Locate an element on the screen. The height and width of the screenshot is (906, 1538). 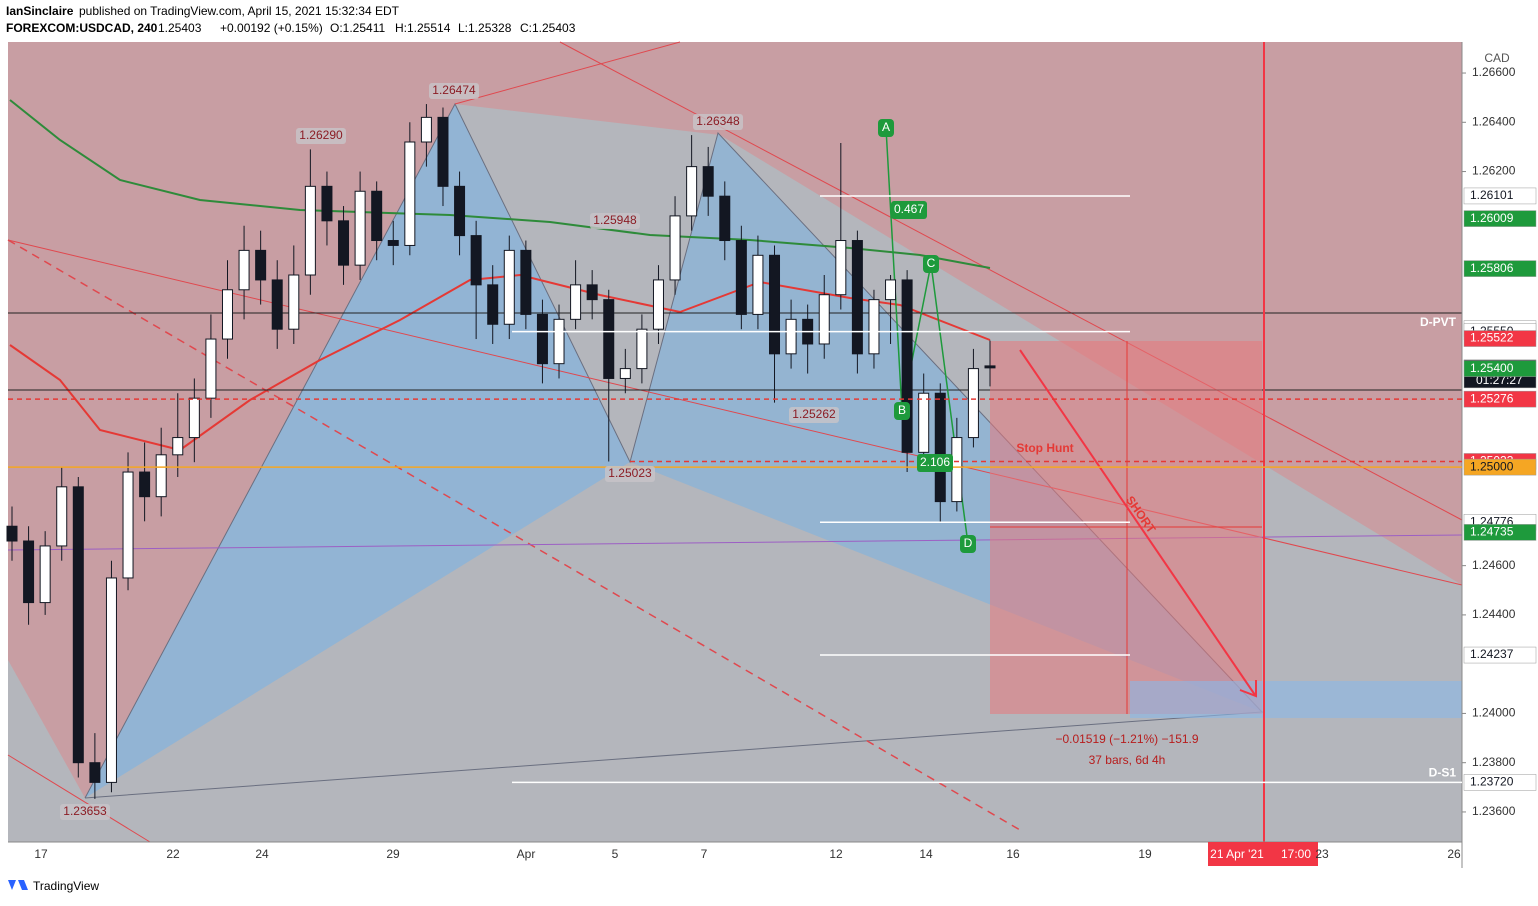
arrow-head is located at coordinates (1248, 689).